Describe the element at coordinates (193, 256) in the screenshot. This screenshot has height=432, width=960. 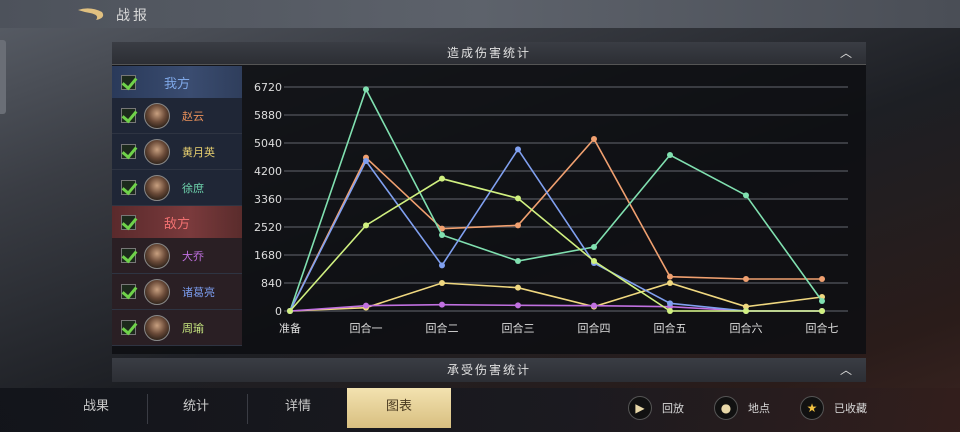
I see `unit-name: 大乔` at that location.